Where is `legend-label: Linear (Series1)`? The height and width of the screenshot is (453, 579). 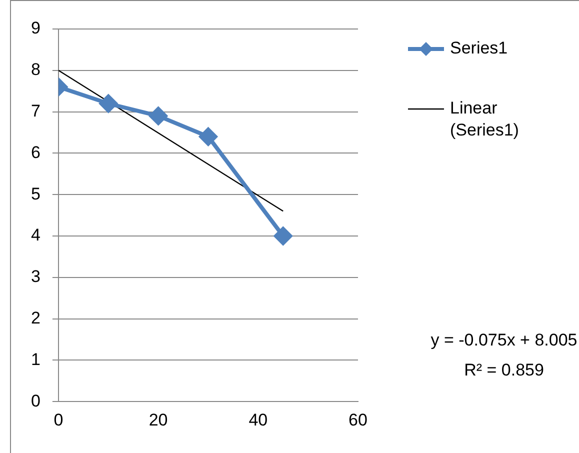 legend-label: Linear (Series1) is located at coordinates (484, 119).